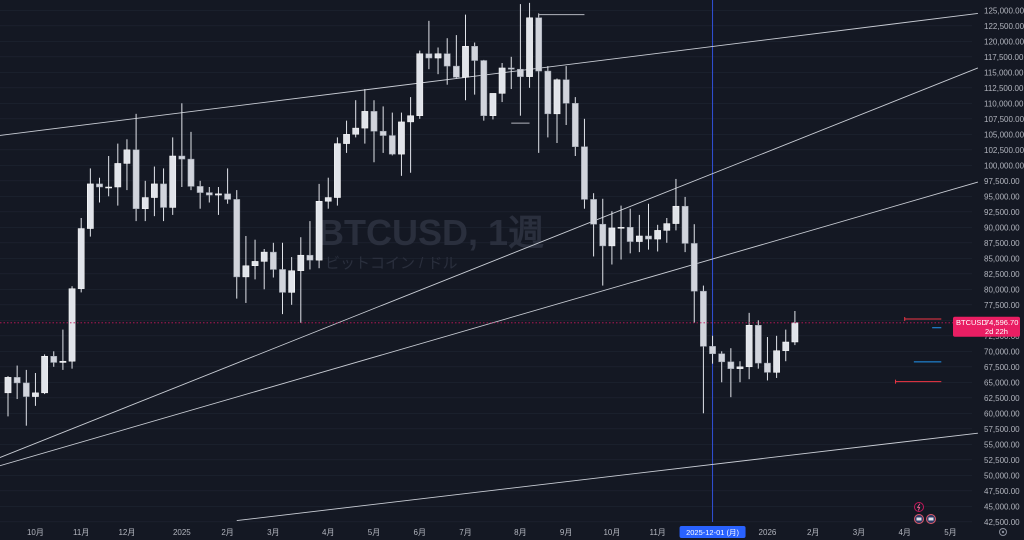 This screenshot has width=1024, height=540. Describe the element at coordinates (81, 532) in the screenshot. I see `time-tick-label: 11月` at that location.